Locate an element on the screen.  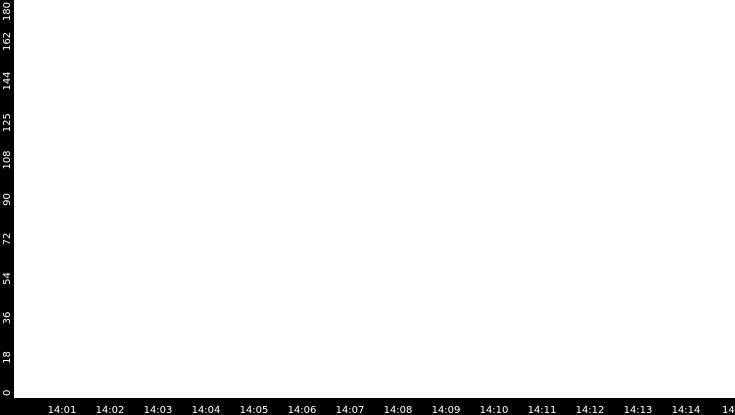
y-tick-label: 0 is located at coordinates (7, 393).